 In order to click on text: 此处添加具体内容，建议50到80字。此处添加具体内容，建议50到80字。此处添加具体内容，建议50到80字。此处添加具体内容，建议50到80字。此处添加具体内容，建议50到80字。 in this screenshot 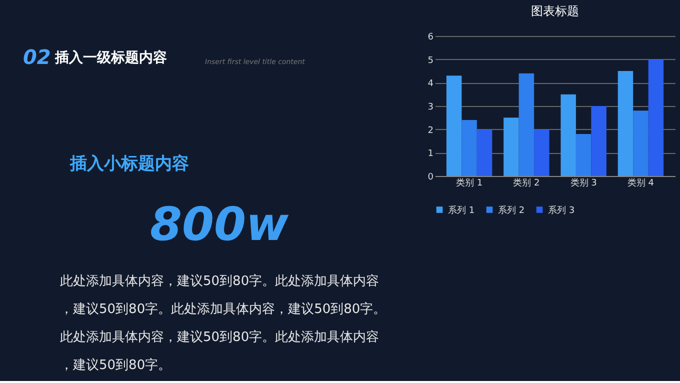, I will do `click(223, 323)`.